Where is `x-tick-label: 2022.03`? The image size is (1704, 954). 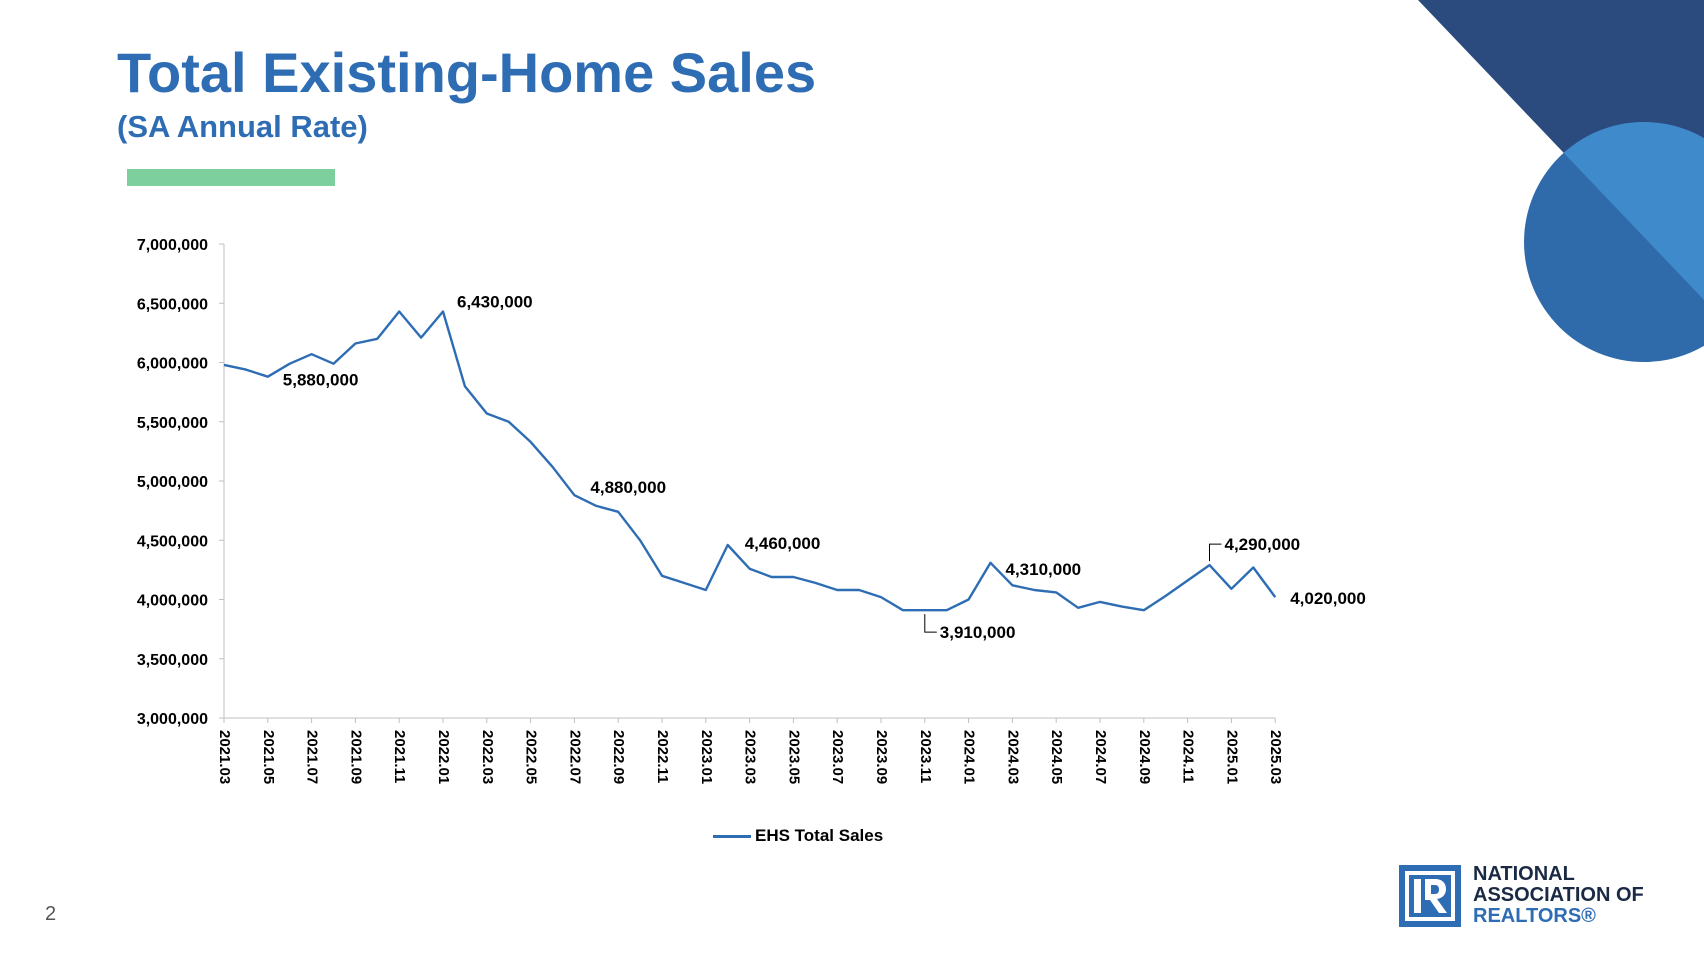
x-tick-label: 2022.03 is located at coordinates (487, 757).